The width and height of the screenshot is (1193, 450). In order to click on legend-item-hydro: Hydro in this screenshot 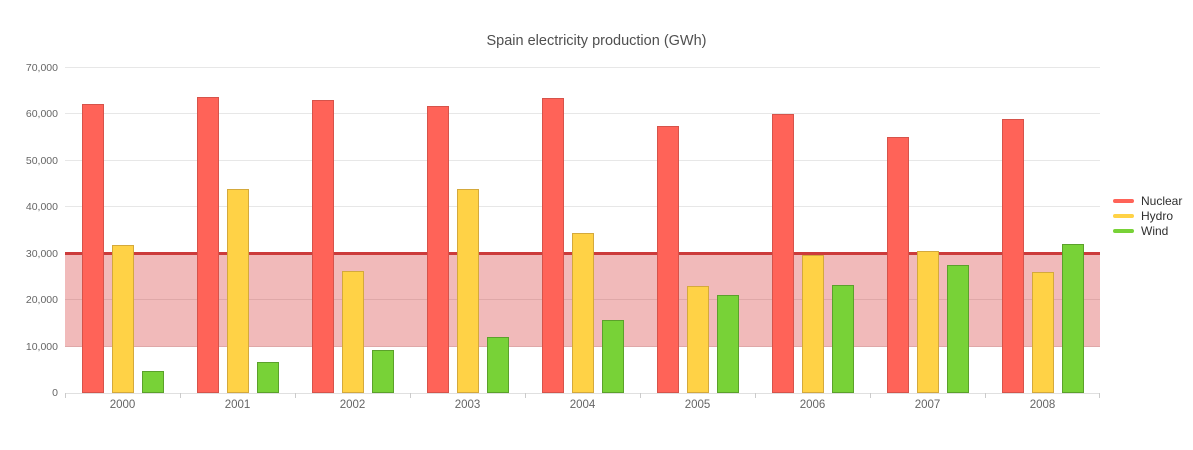, I will do `click(1147, 215)`.